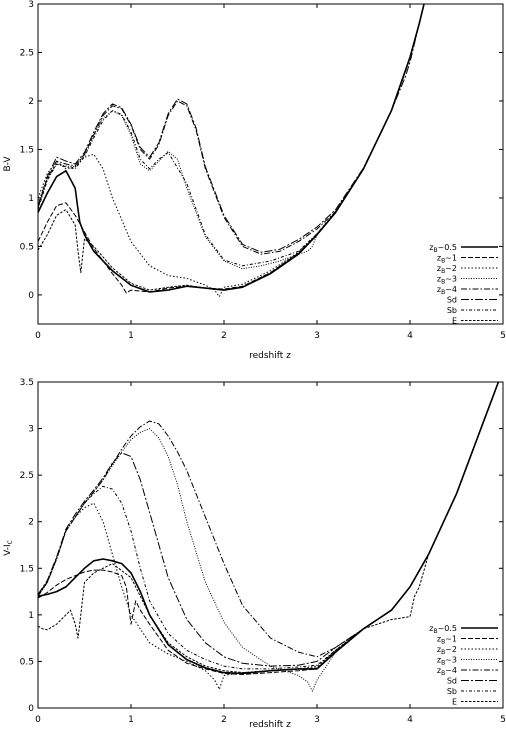 The image size is (506, 737). I want to click on top-y-tick-label: 0.5, so click(27, 247).